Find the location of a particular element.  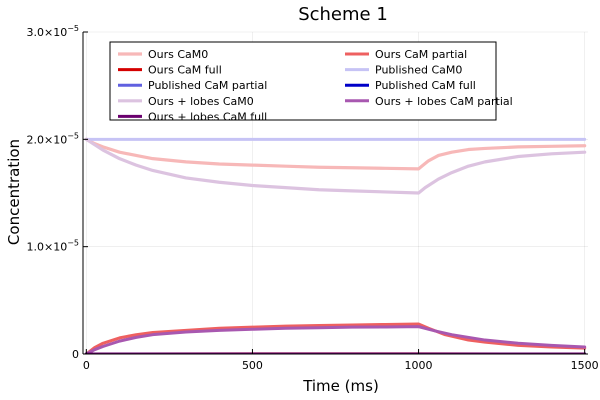

legend-label: Ours + lobes CaM0 is located at coordinates (201, 101).